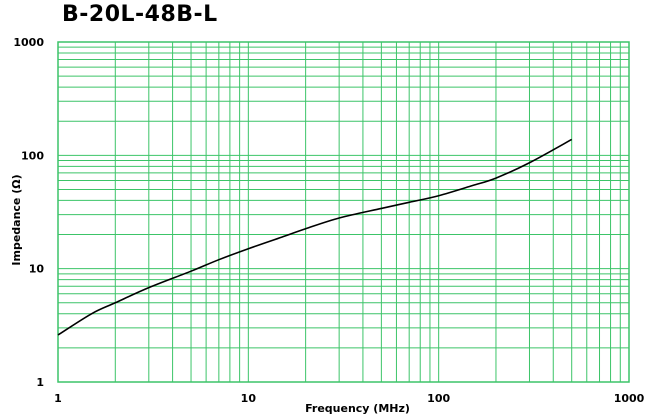  What do you see at coordinates (32, 155) in the screenshot?
I see `y-tick-label: 100` at bounding box center [32, 155].